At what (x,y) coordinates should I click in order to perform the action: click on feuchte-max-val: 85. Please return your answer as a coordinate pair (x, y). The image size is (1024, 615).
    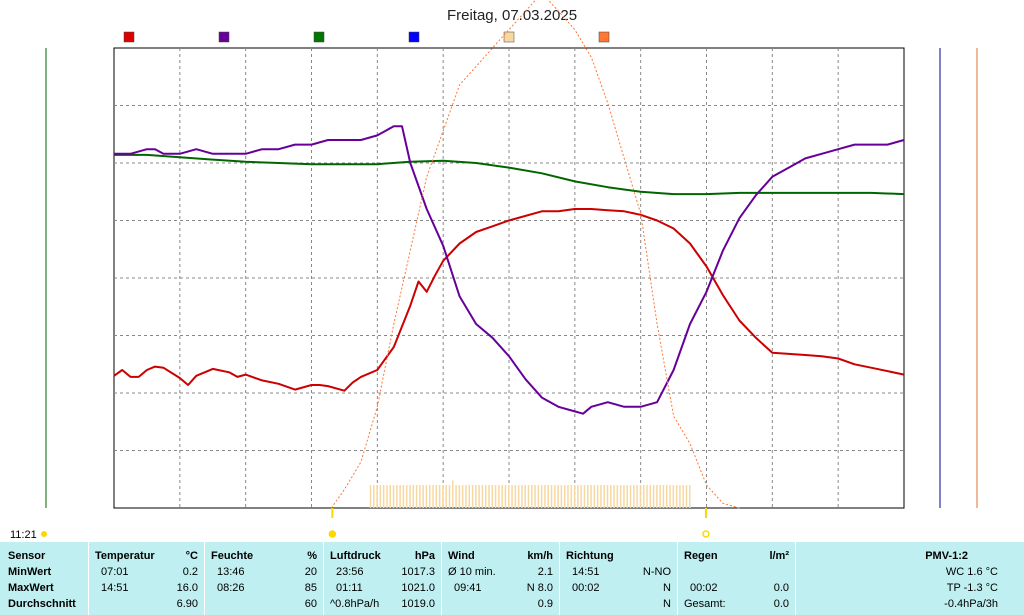
    Looking at the image, I should click on (310, 588).